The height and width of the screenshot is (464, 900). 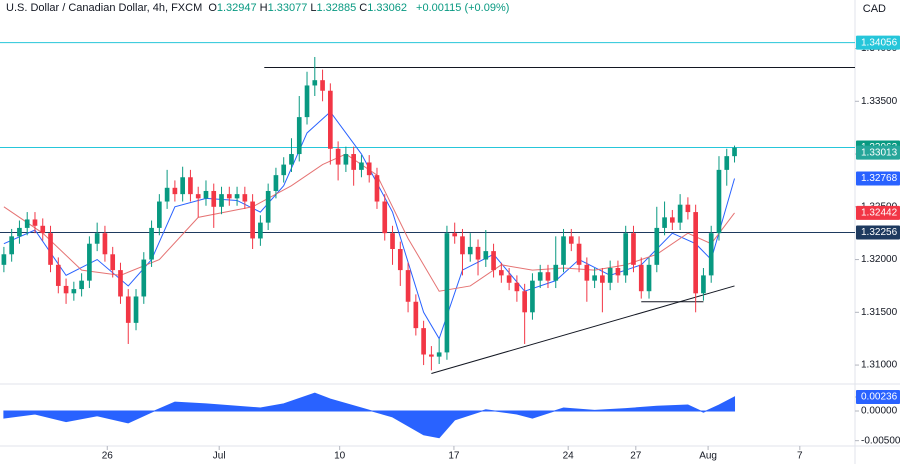 What do you see at coordinates (454, 456) in the screenshot?
I see `x-tick-label: 17` at bounding box center [454, 456].